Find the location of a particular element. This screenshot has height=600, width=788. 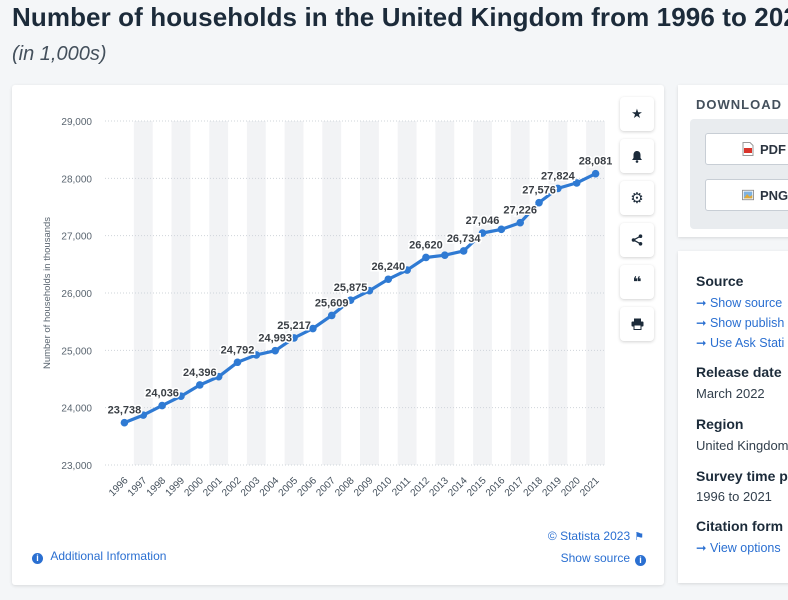

cite-button: ❝ is located at coordinates (637, 282).